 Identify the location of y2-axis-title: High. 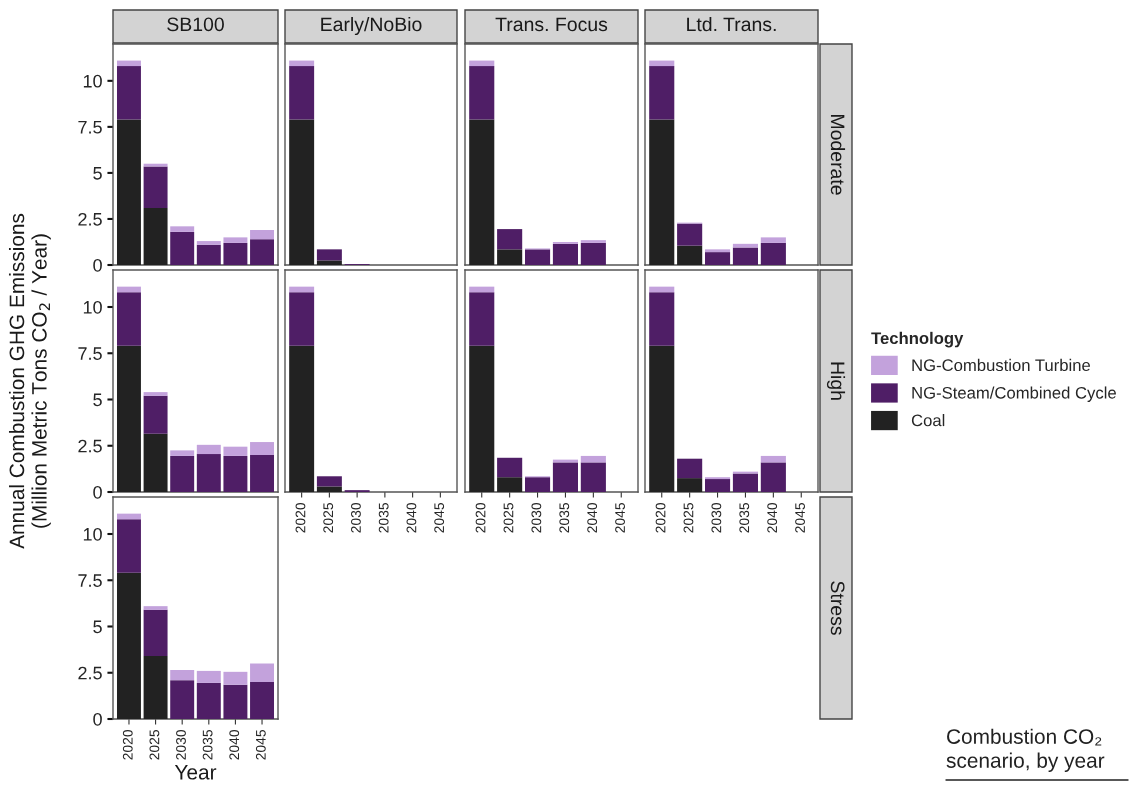
(836, 381).